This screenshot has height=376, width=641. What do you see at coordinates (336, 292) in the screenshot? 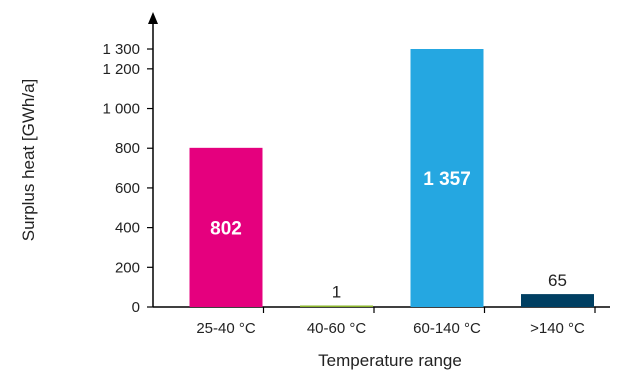
I see `data-label: 1` at bounding box center [336, 292].